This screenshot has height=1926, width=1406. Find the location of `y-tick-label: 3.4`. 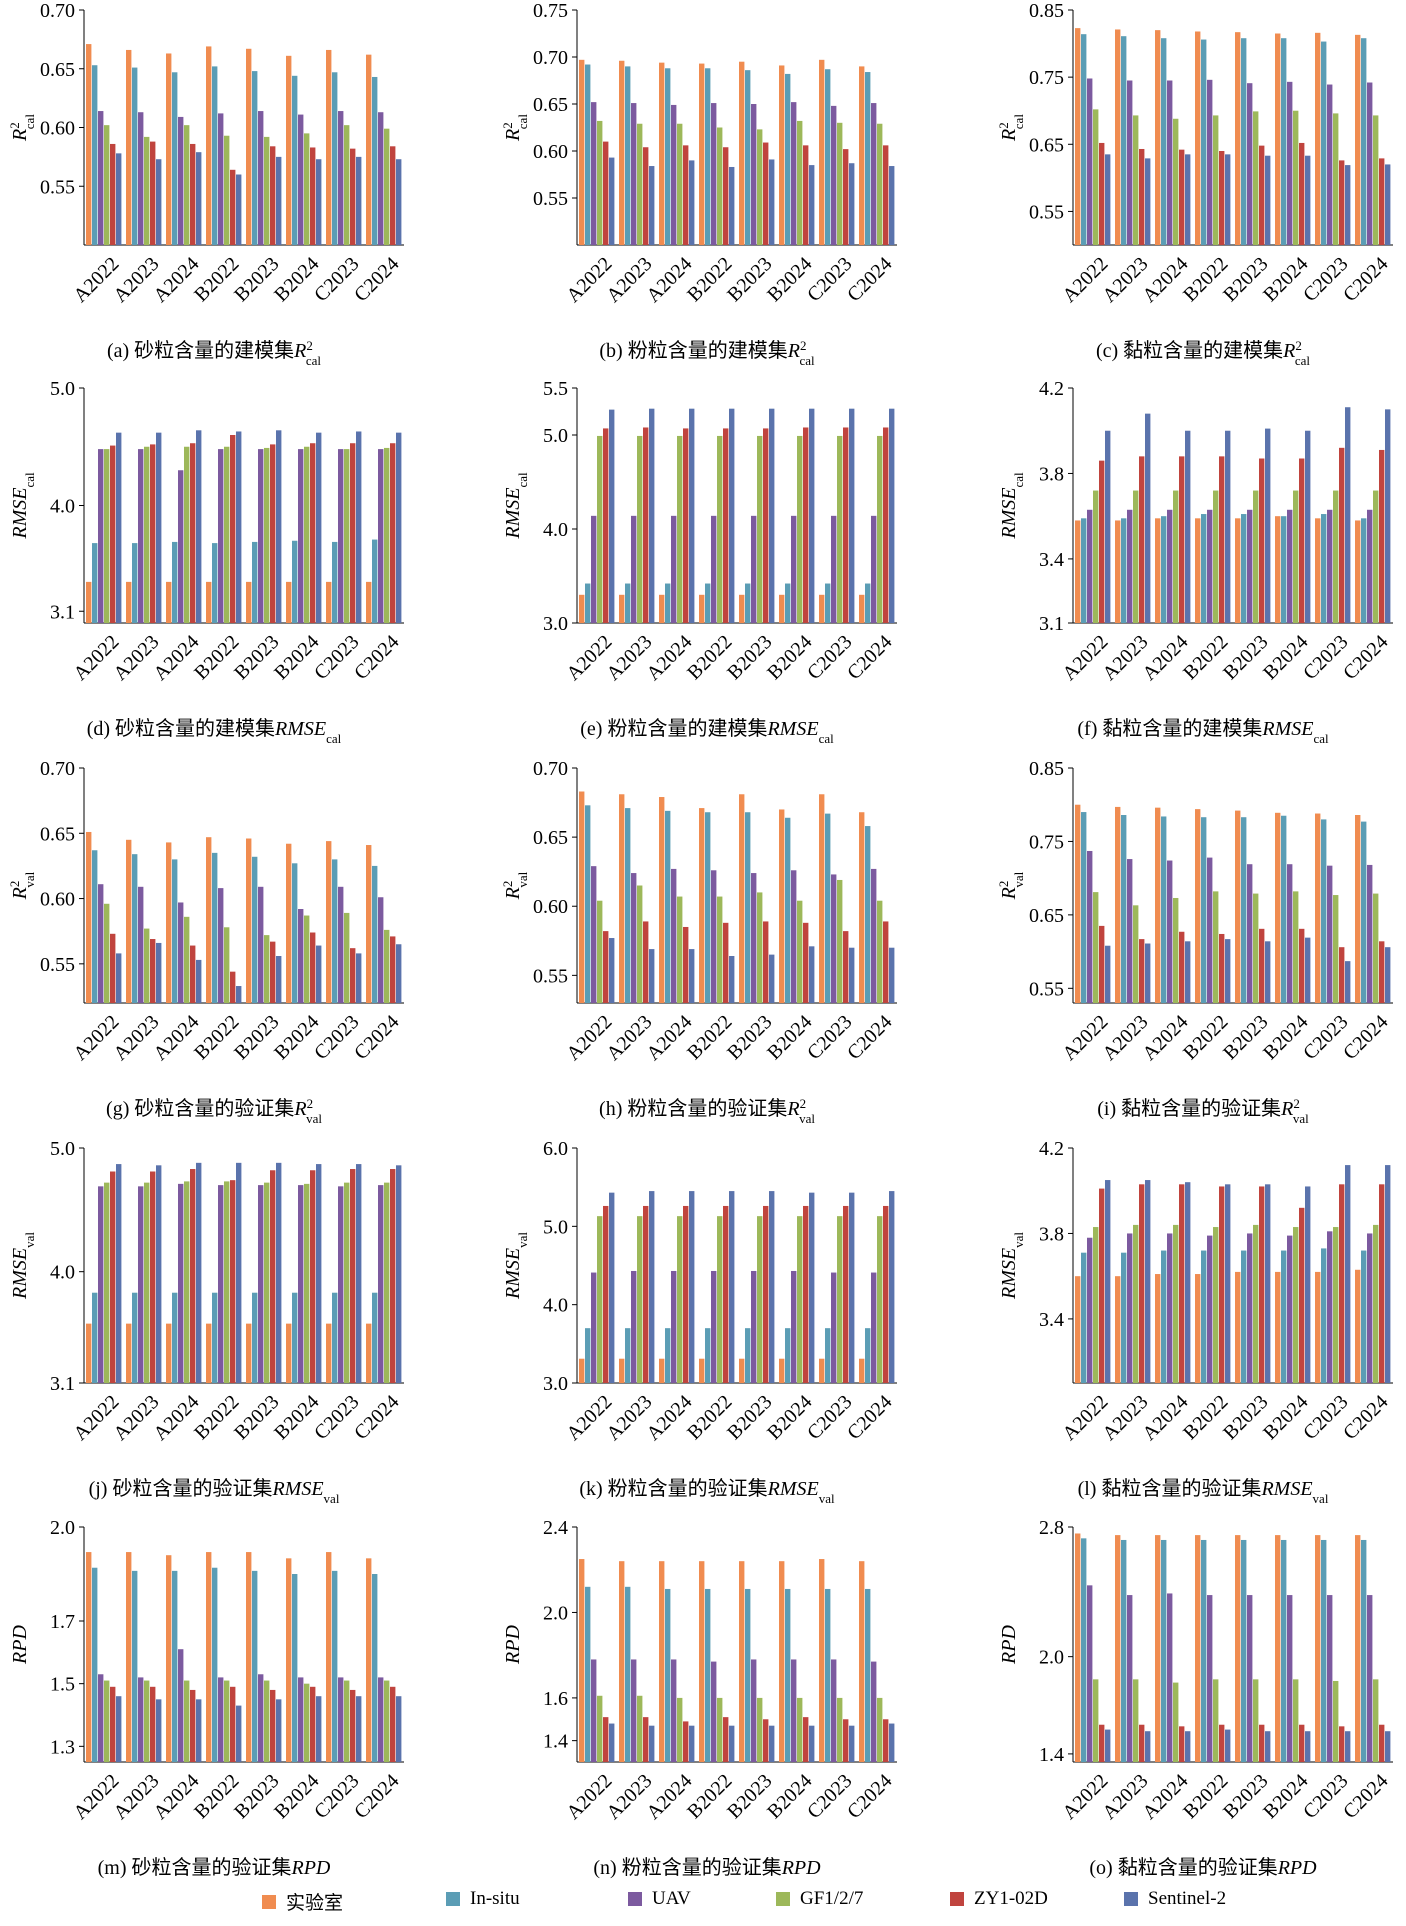

y-tick-label: 3.4 is located at coordinates (1051, 560).